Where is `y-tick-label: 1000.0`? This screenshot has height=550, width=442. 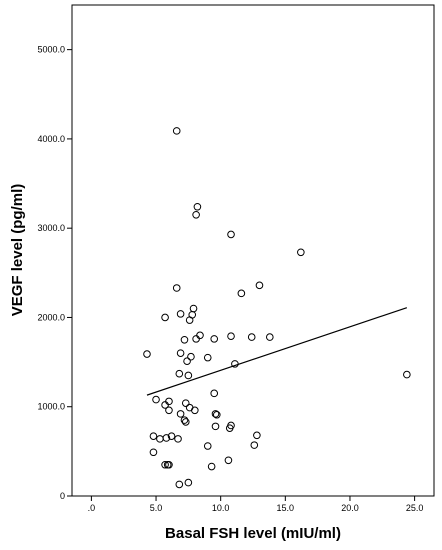
y-tick-label: 1000.0 is located at coordinates (51, 407).